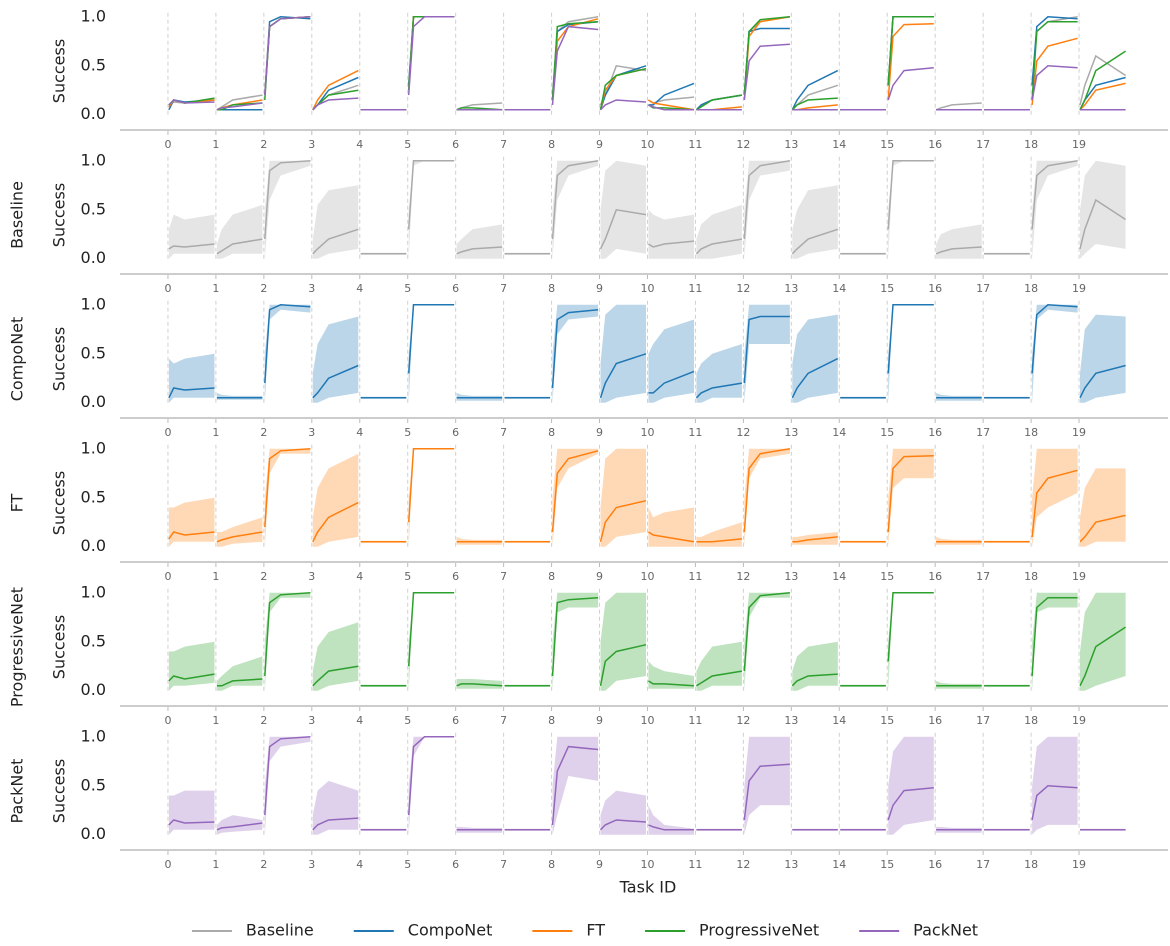 The height and width of the screenshot is (946, 1170). I want to click on legend-label: Baseline, so click(280, 930).